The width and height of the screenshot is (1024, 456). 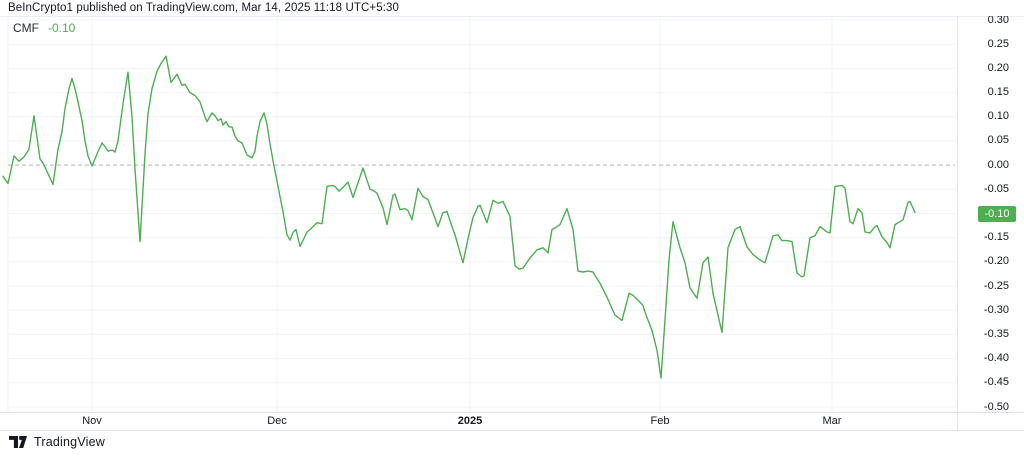 I want to click on price-scale-label: 0.05, so click(x=998, y=140).